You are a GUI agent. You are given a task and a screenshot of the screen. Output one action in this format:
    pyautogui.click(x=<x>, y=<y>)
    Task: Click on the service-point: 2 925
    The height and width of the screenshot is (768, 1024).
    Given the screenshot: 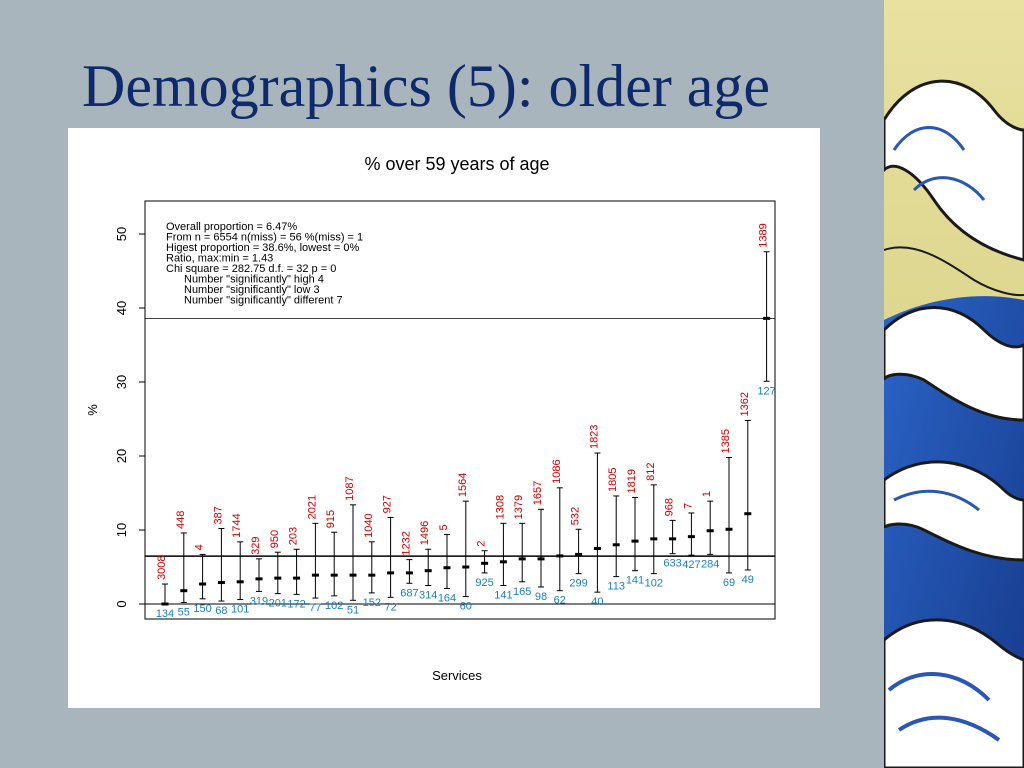 What is the action you would take?
    pyautogui.click(x=484, y=565)
    